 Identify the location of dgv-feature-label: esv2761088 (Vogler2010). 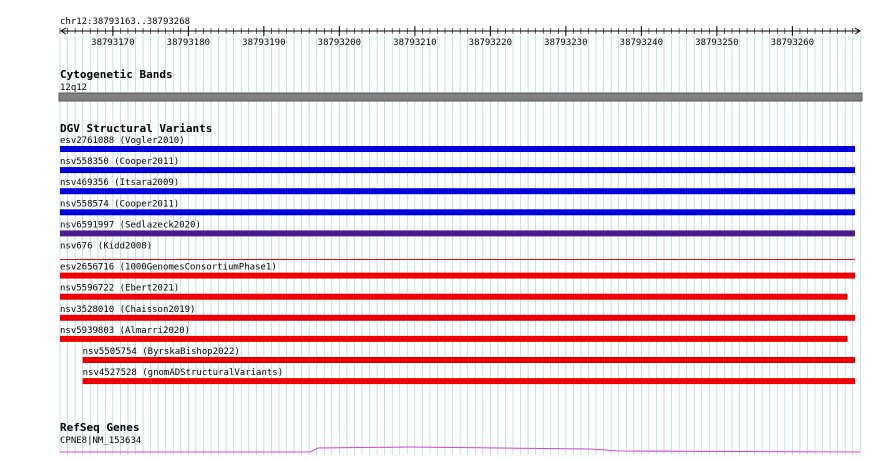
(122, 141).